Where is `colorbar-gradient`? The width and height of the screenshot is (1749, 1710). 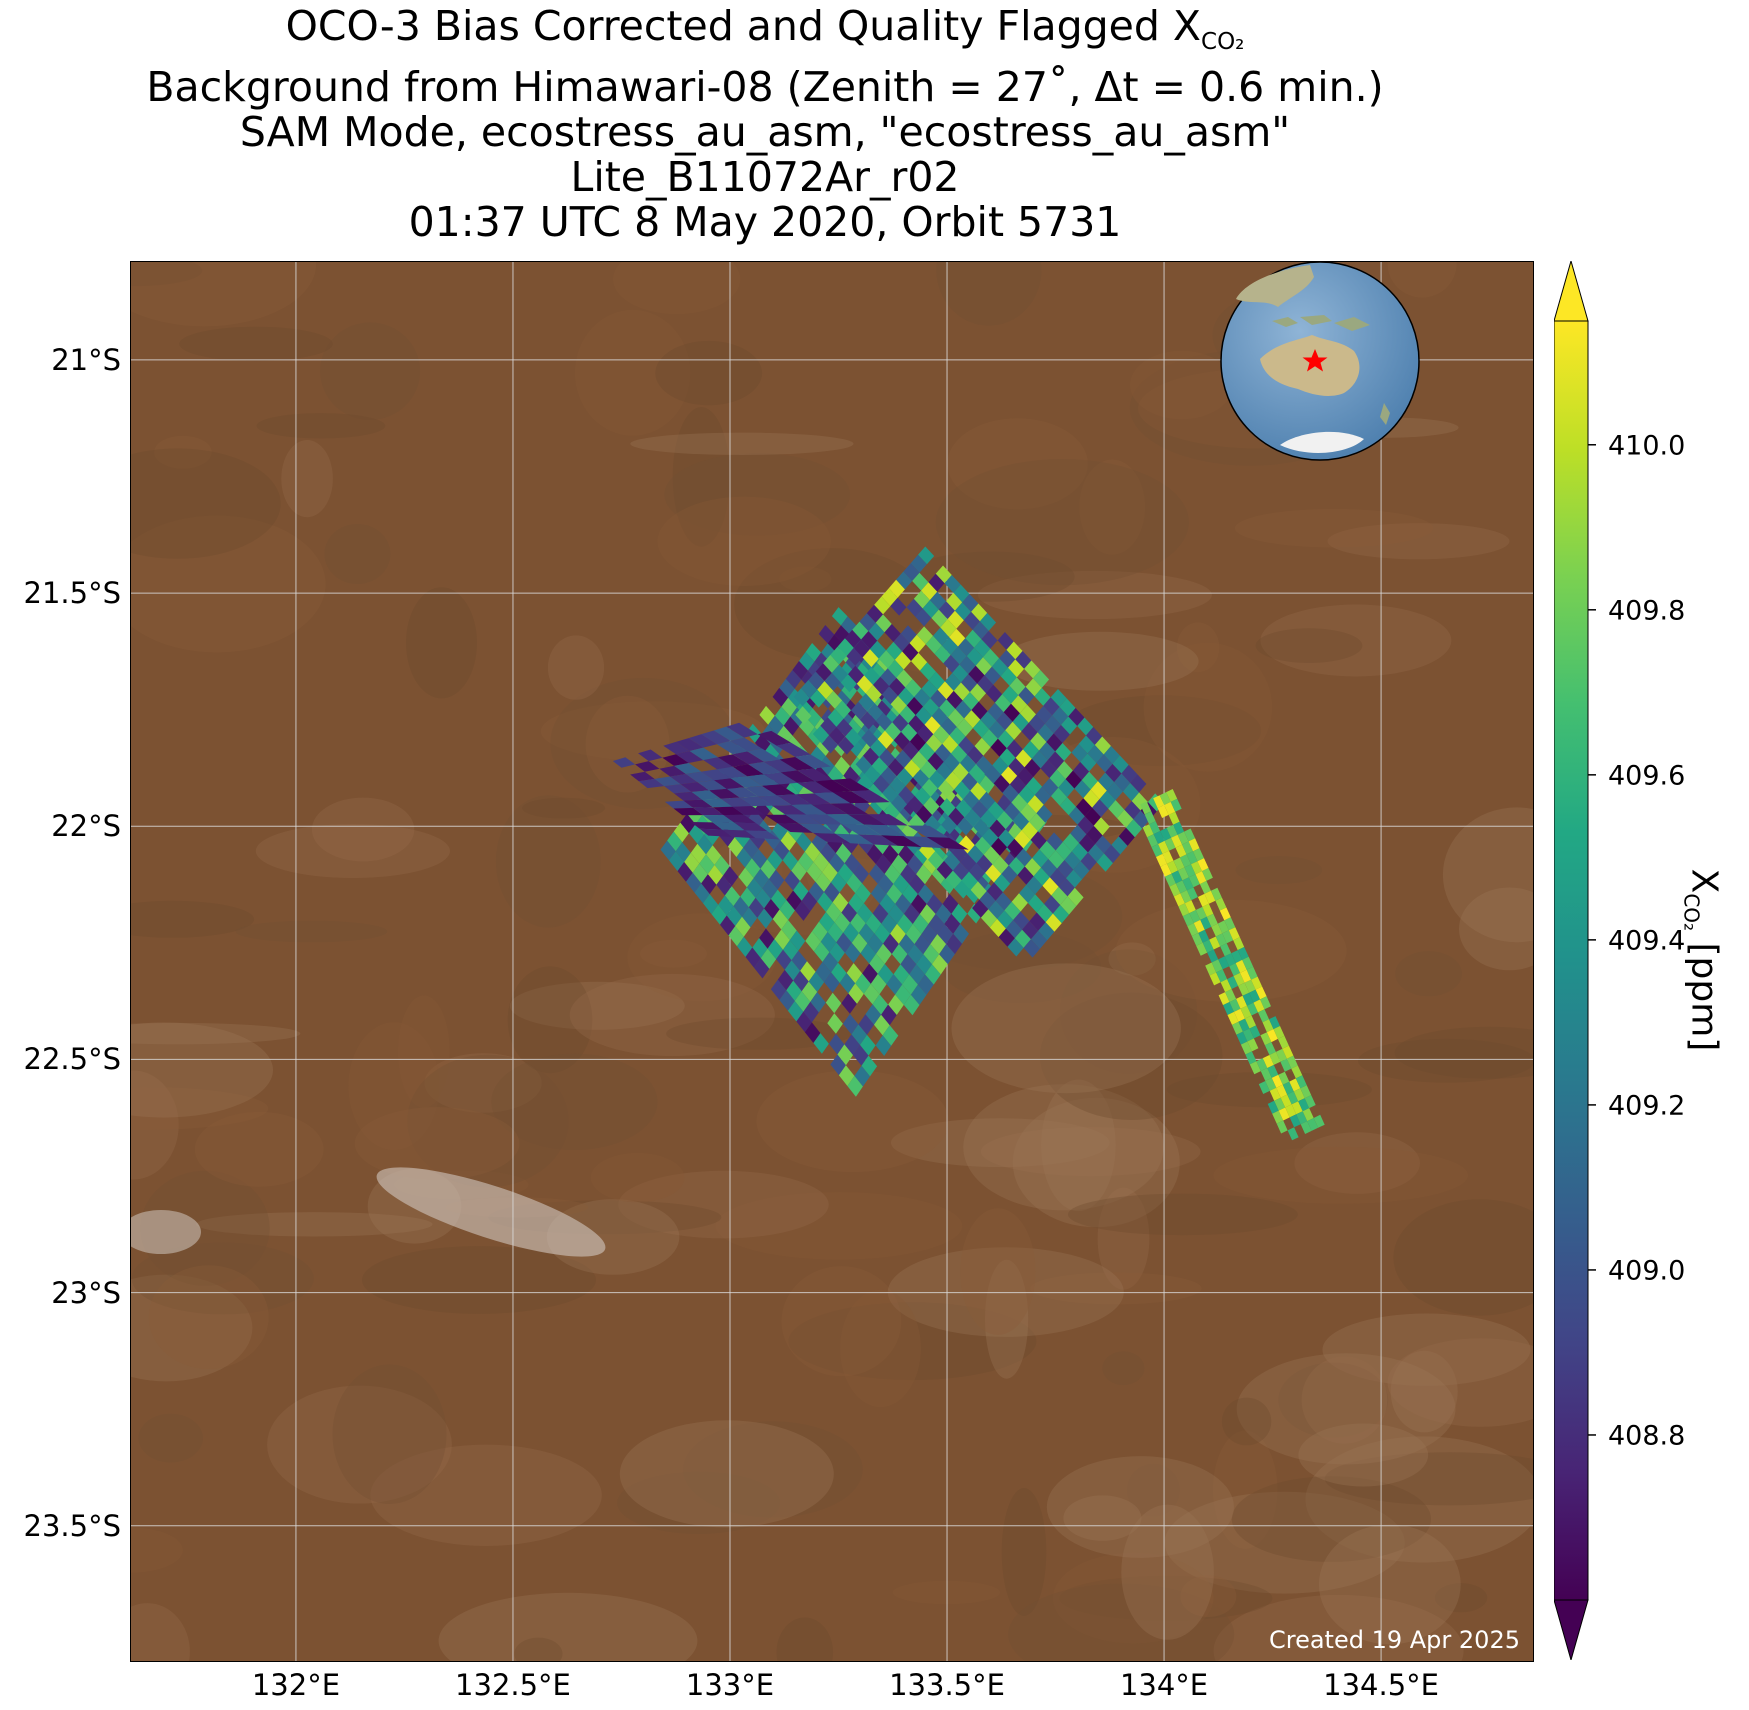
colorbar-gradient is located at coordinates (1571, 960).